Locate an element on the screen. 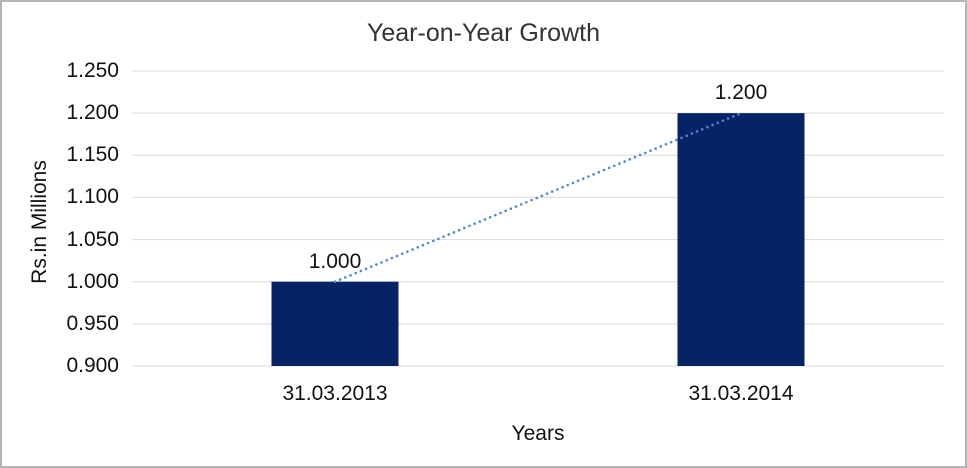 Image resolution: width=967 pixels, height=468 pixels. x-axis-title: Years is located at coordinates (538, 433).